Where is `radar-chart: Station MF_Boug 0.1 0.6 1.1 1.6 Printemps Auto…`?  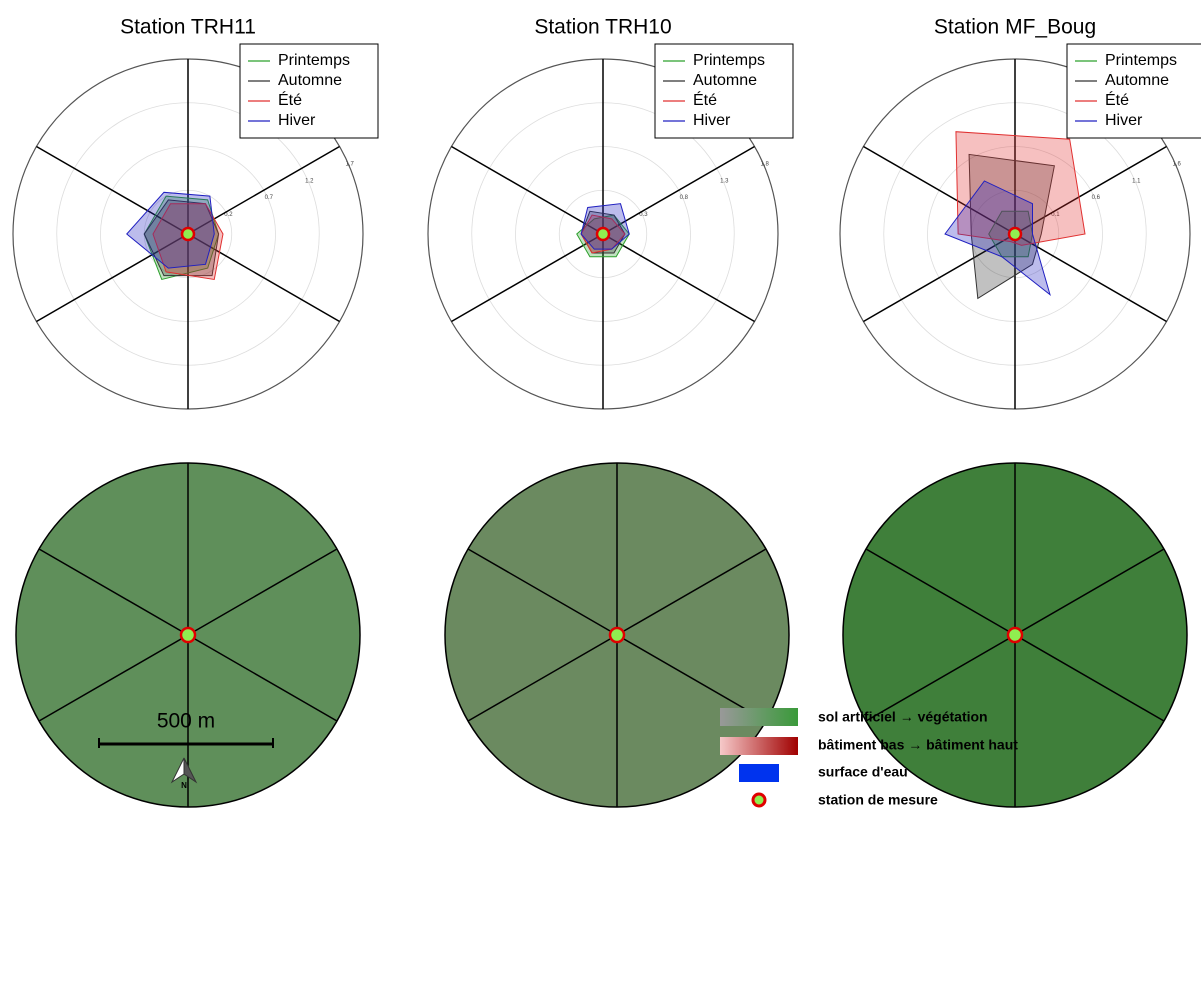 radar-chart: Station MF_Boug 0.1 0.6 1.1 1.6 Printemps Auto… is located at coordinates (1020, 213).